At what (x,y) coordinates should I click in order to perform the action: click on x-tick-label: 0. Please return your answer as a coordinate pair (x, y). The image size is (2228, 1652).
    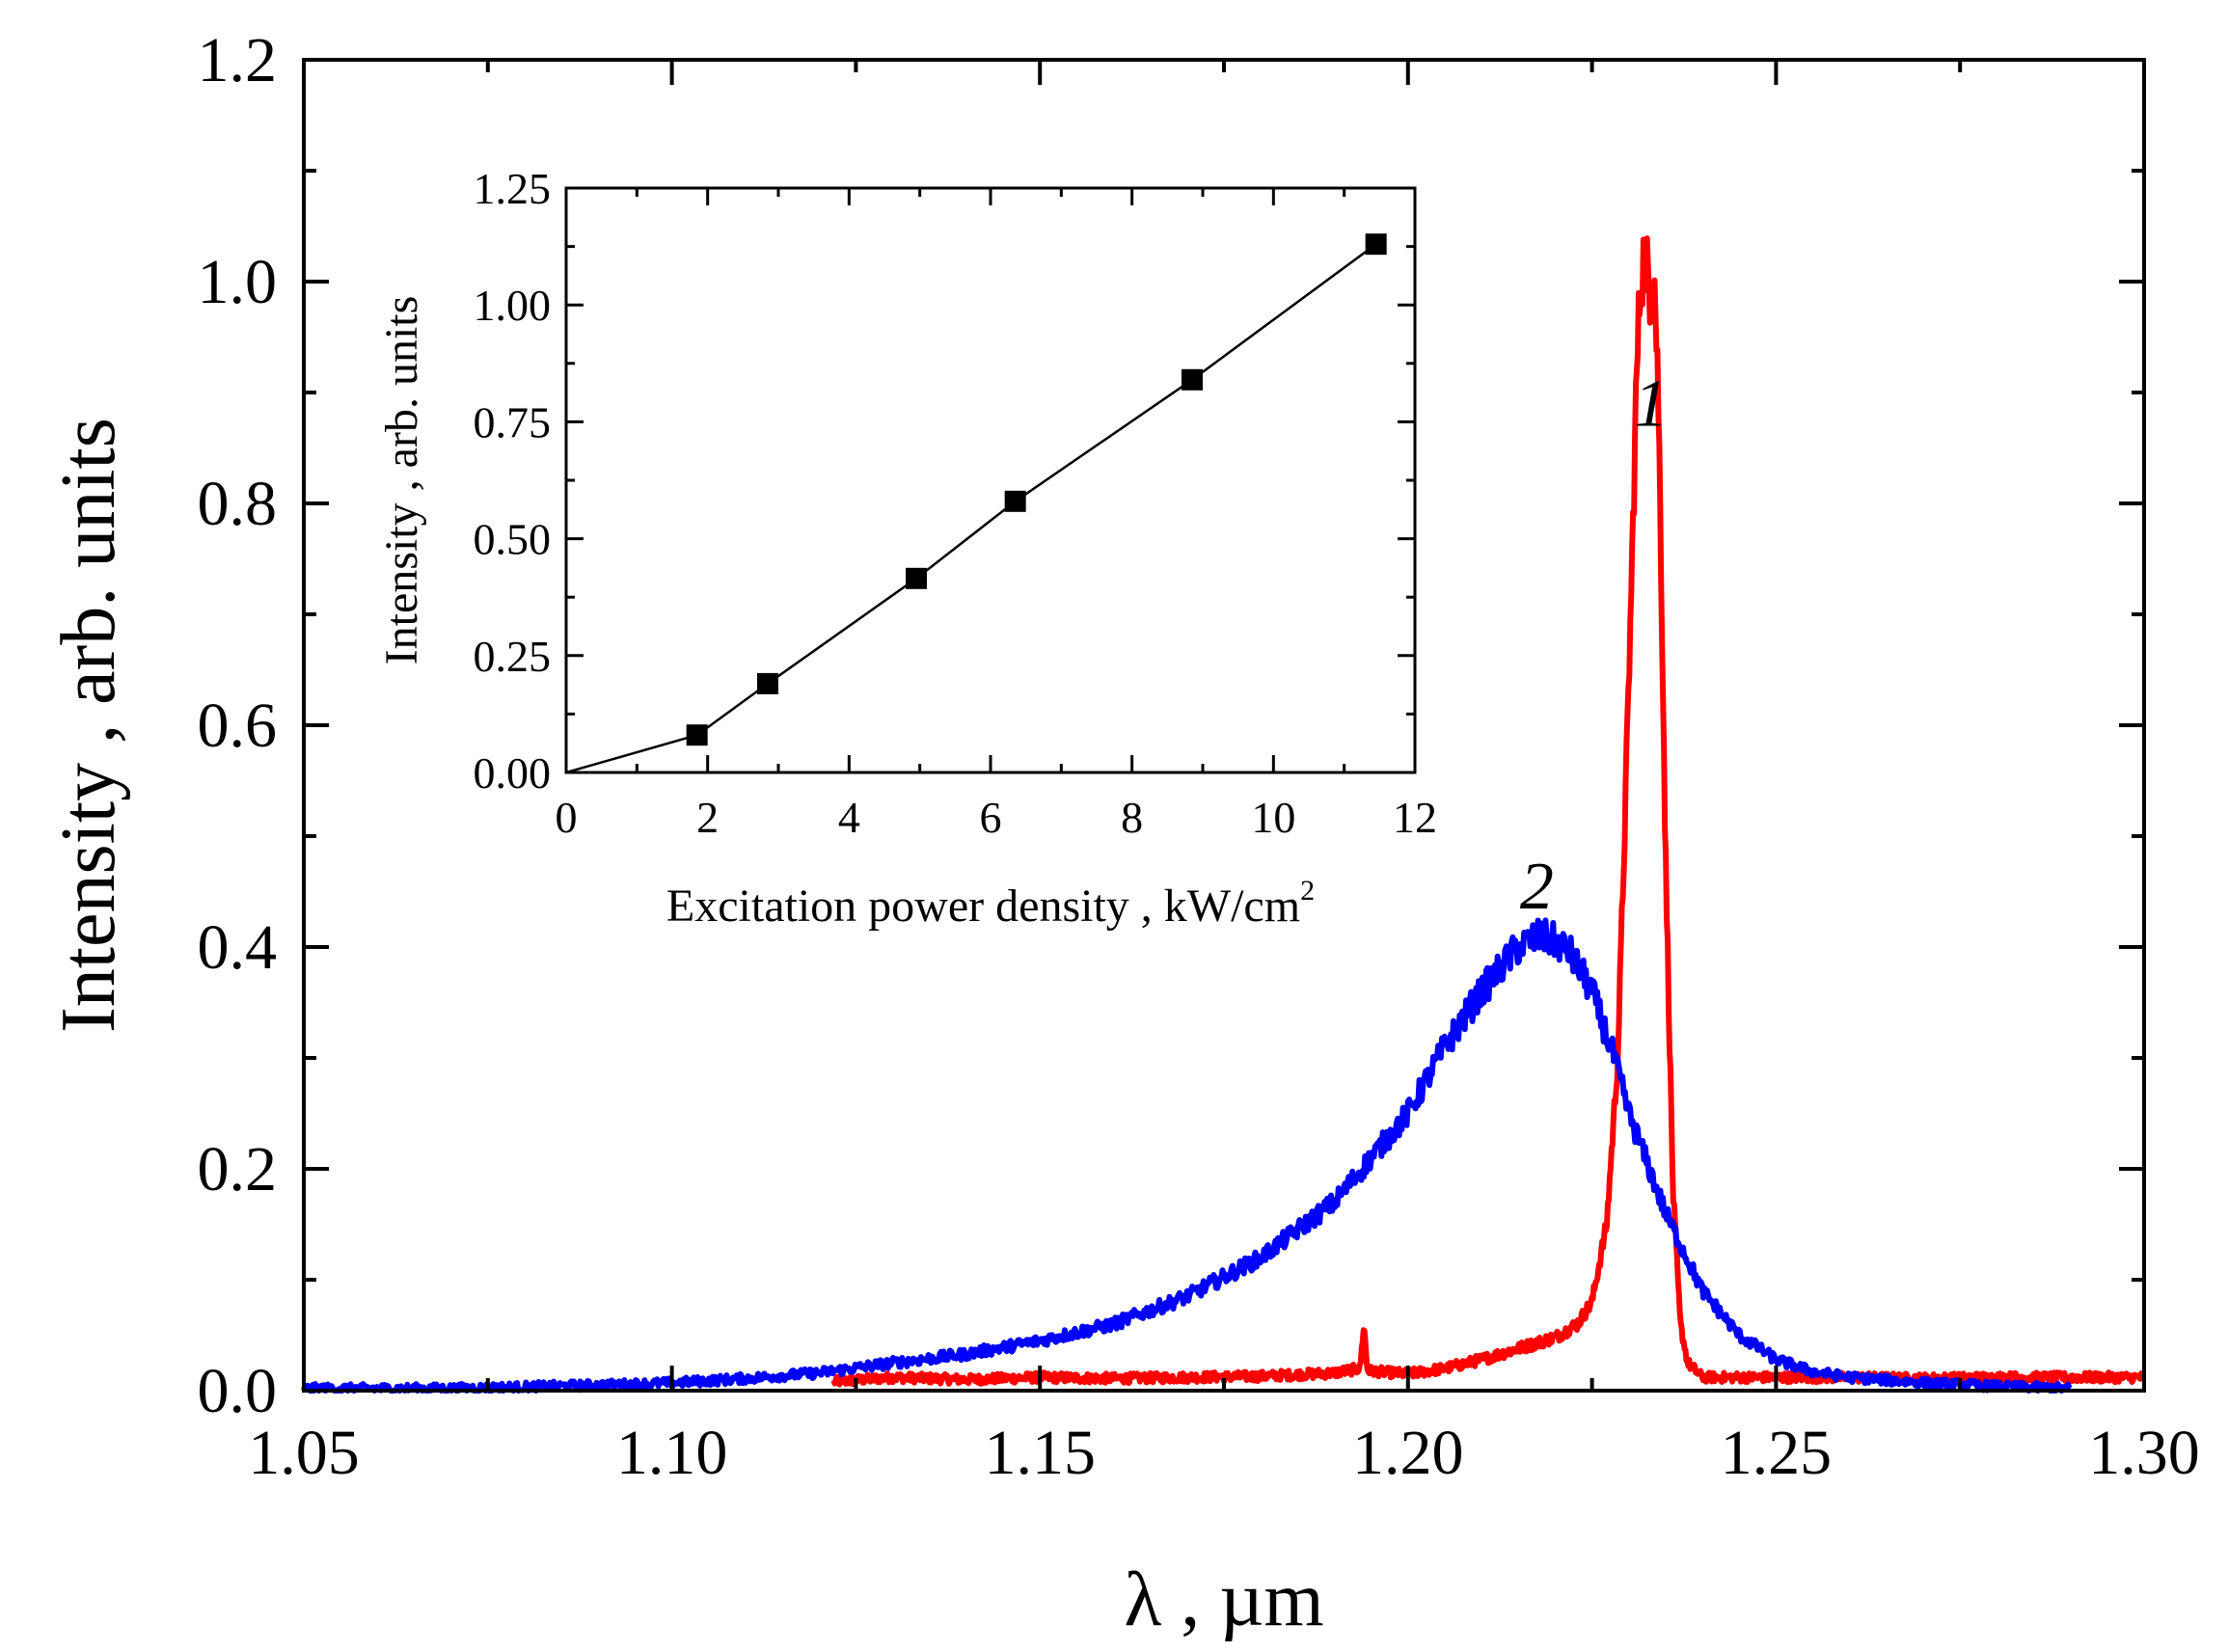
    Looking at the image, I should click on (567, 817).